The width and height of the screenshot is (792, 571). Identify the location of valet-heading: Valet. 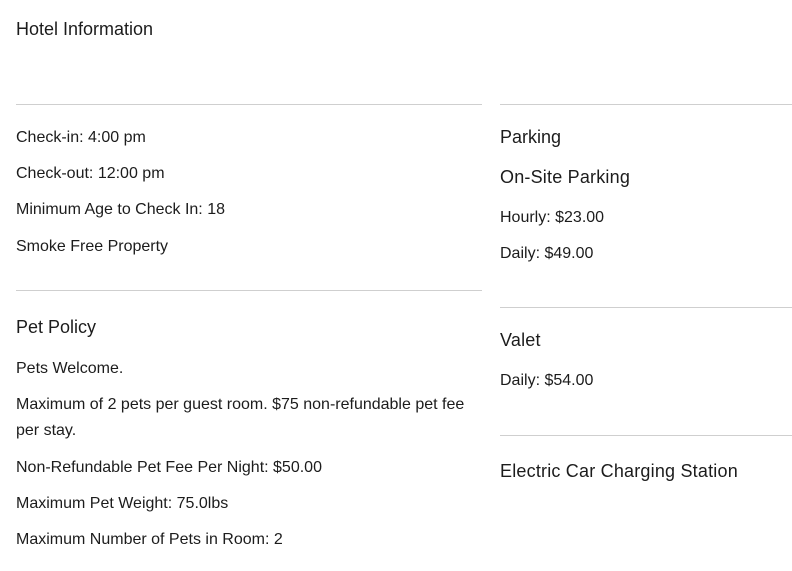
(520, 340).